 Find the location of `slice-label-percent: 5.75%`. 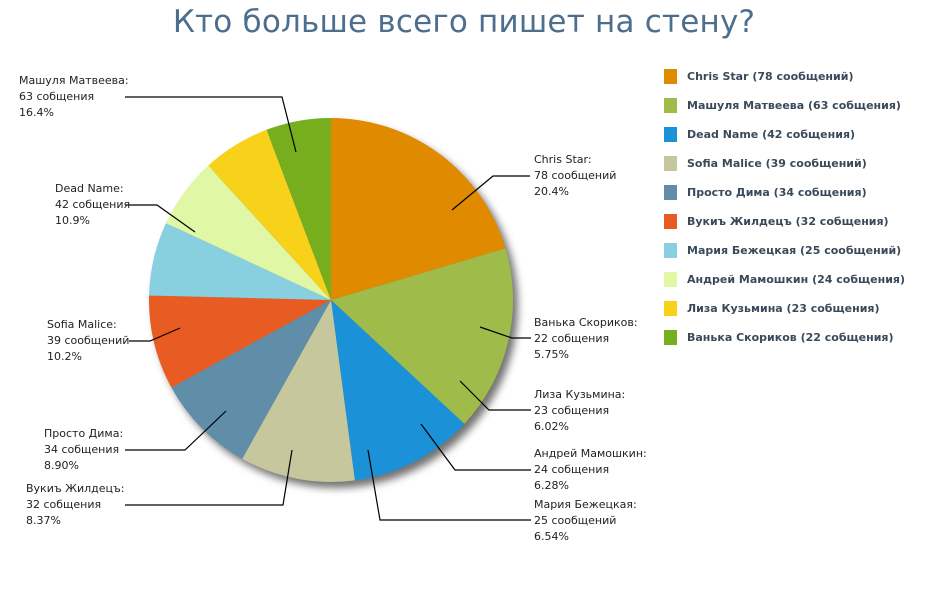

slice-label-percent: 5.75% is located at coordinates (551, 354).